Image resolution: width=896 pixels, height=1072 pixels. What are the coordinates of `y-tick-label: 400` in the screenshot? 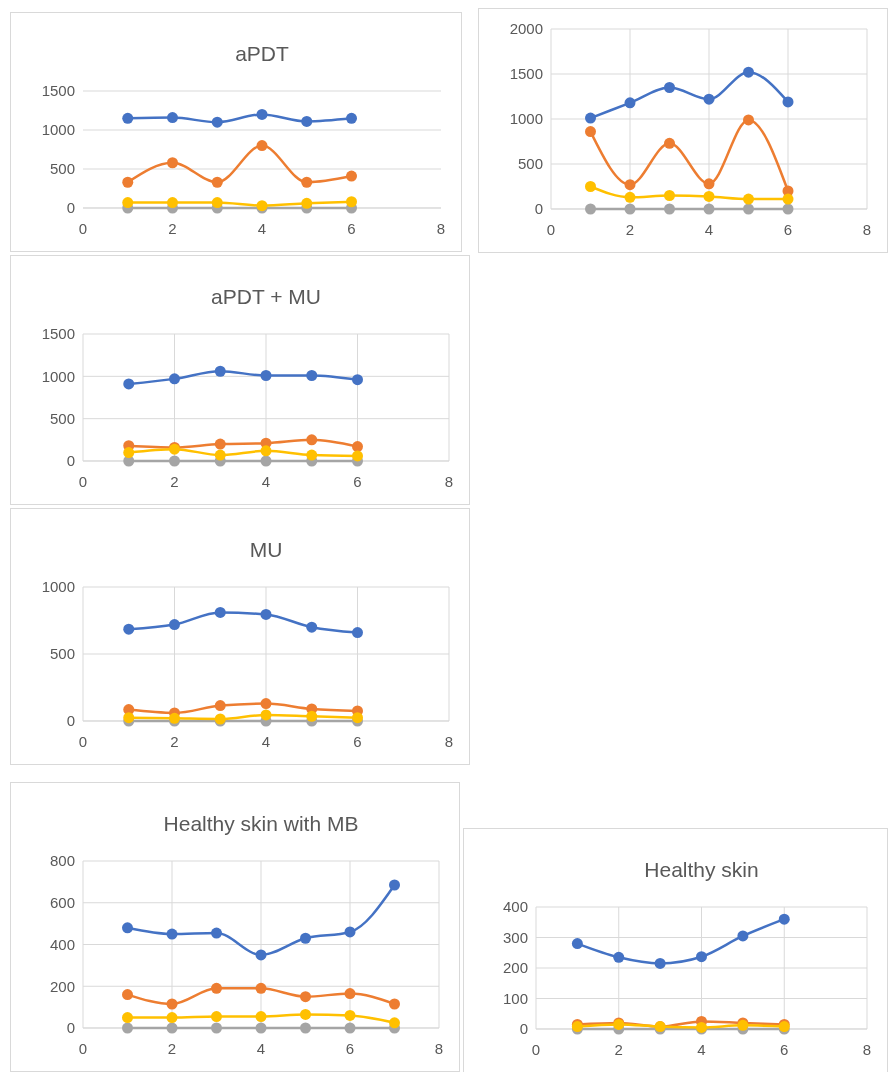 It's located at (62, 944).